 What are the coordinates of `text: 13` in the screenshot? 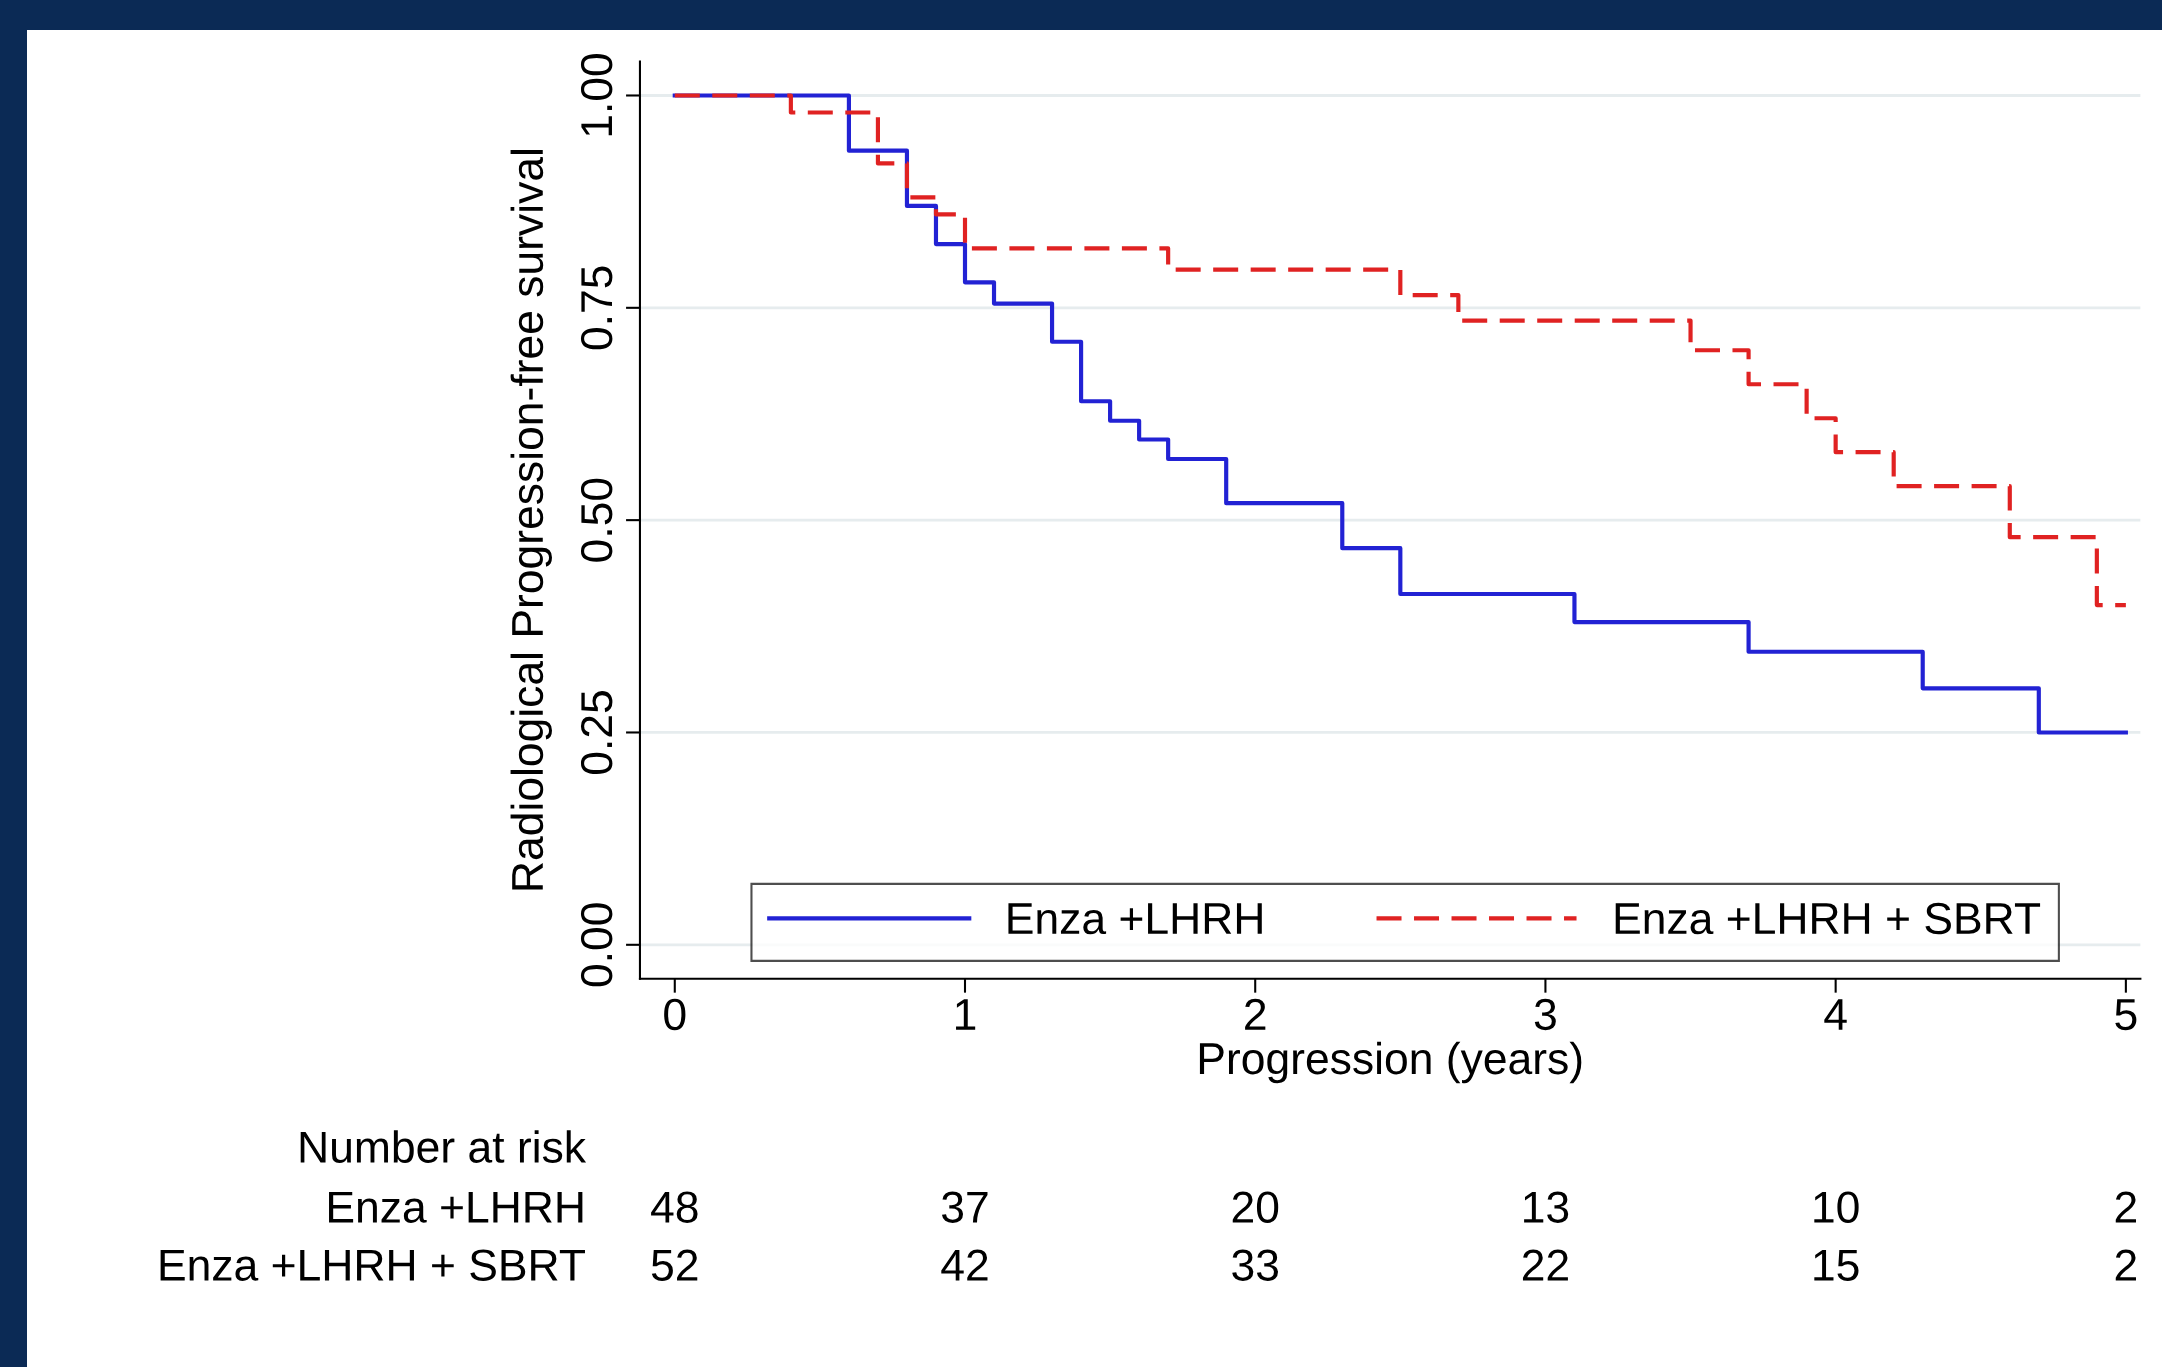 It's located at (1546, 1207).